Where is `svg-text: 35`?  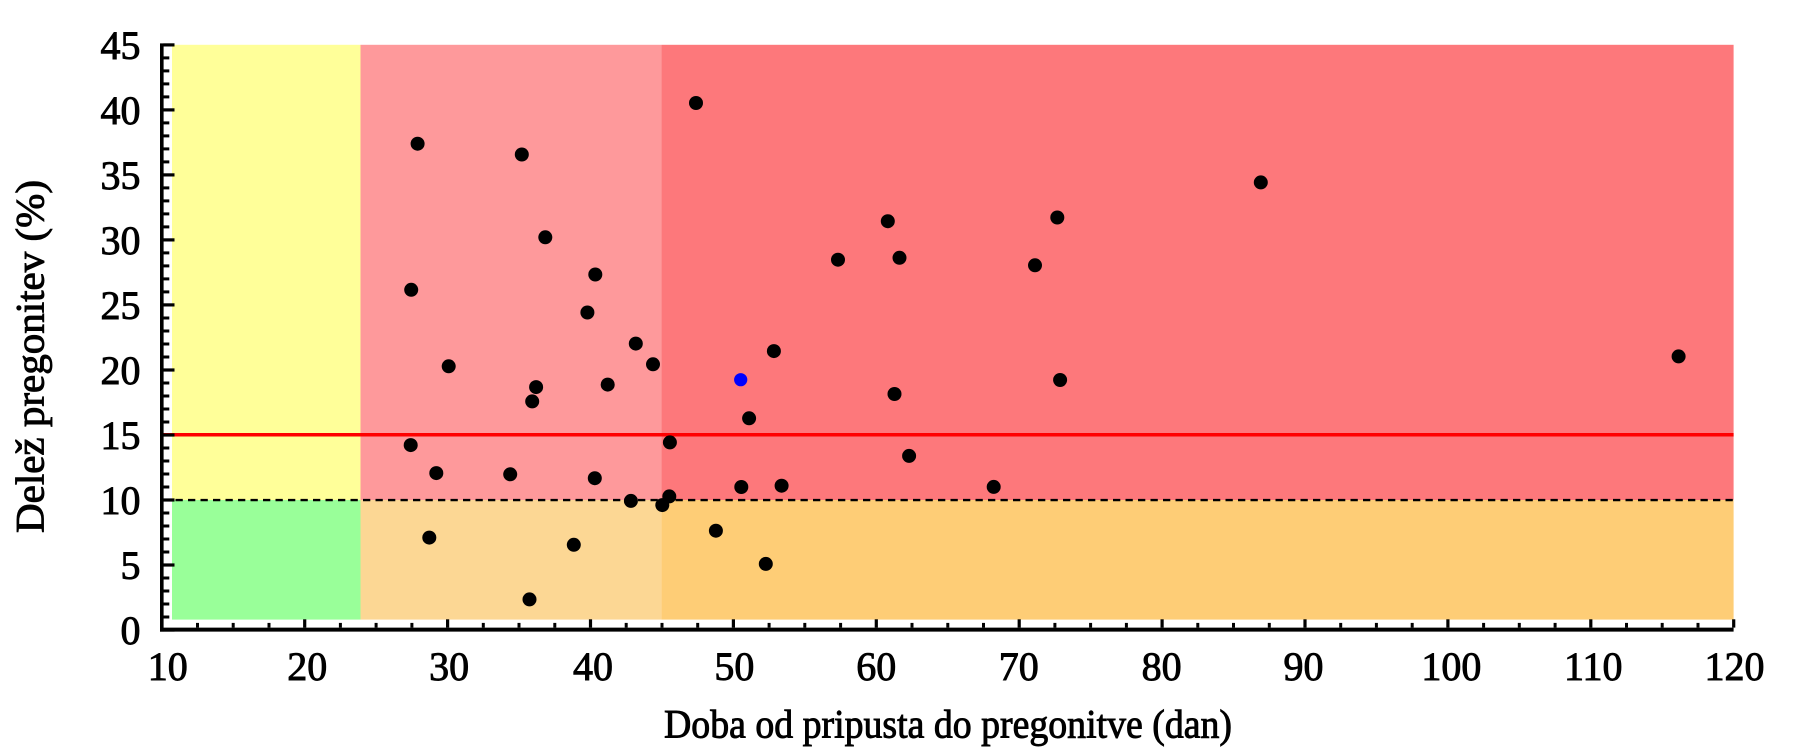
svg-text: 35 is located at coordinates (121, 175).